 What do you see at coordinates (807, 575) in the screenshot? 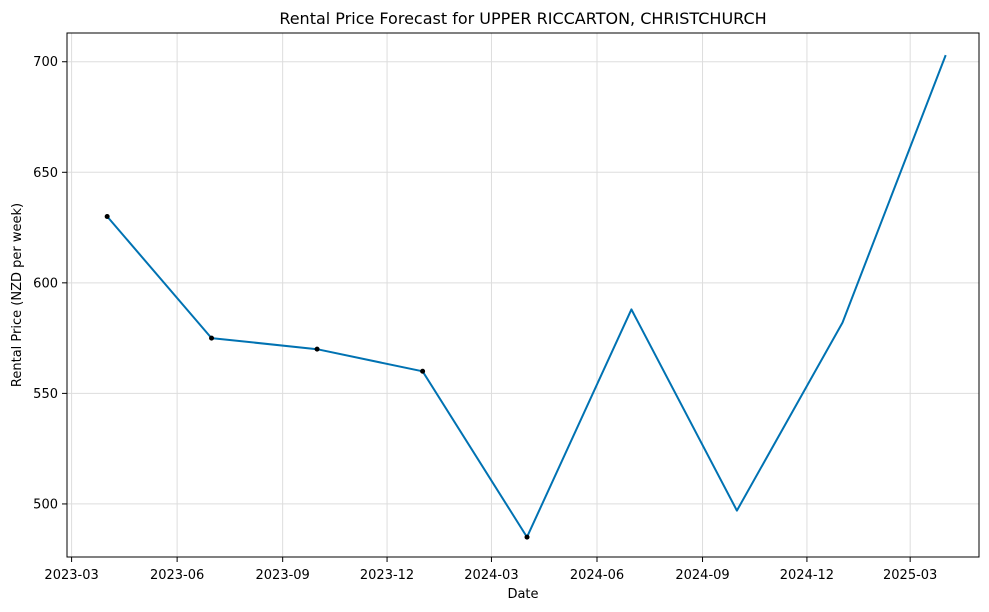
I see `x-tick-label: 2024-12` at bounding box center [807, 575].